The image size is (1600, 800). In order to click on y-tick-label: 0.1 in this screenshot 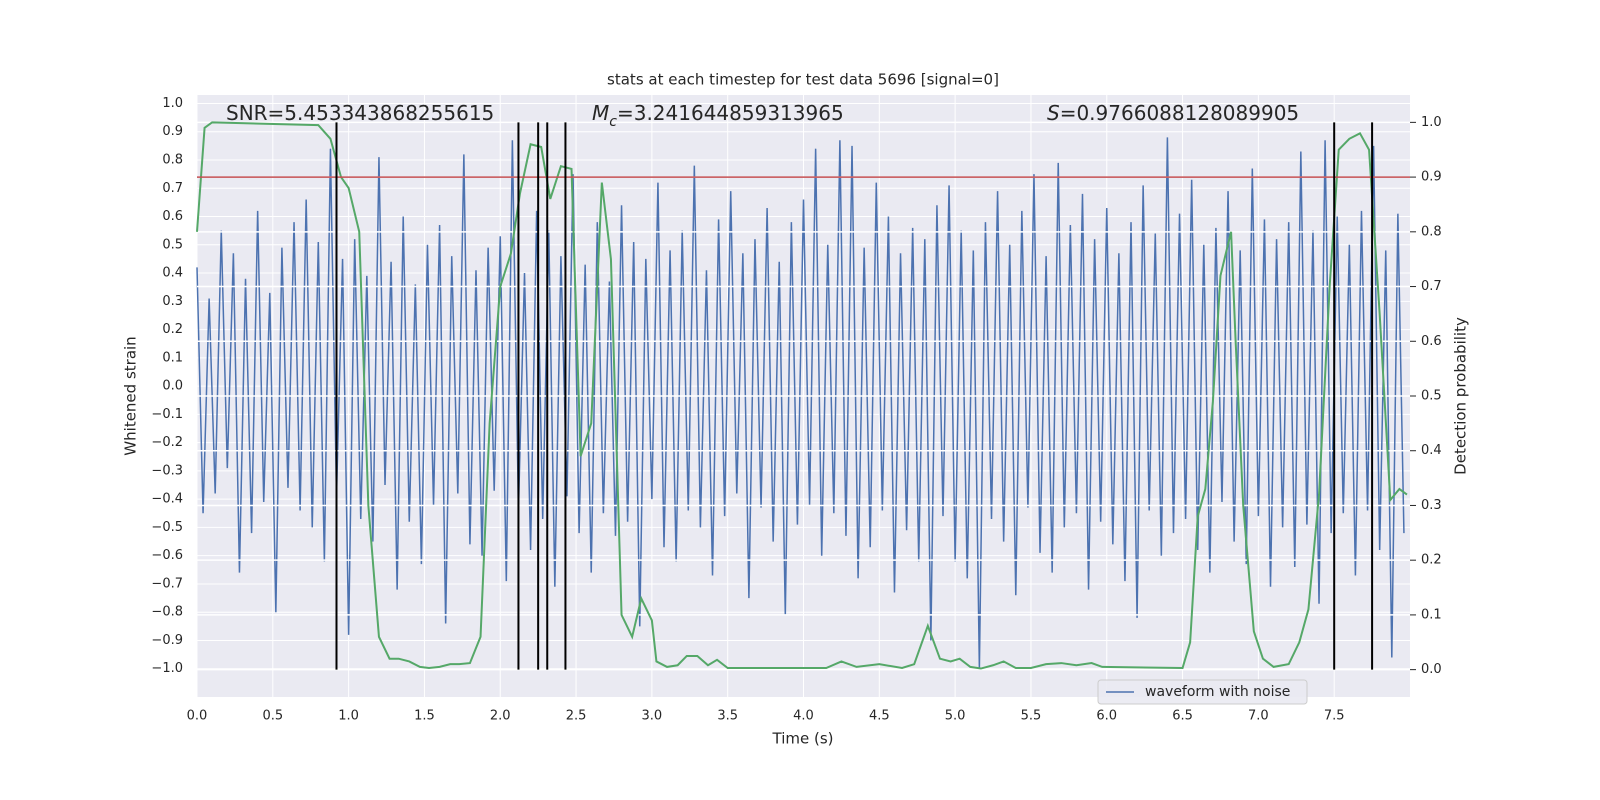, I will do `click(172, 357)`.